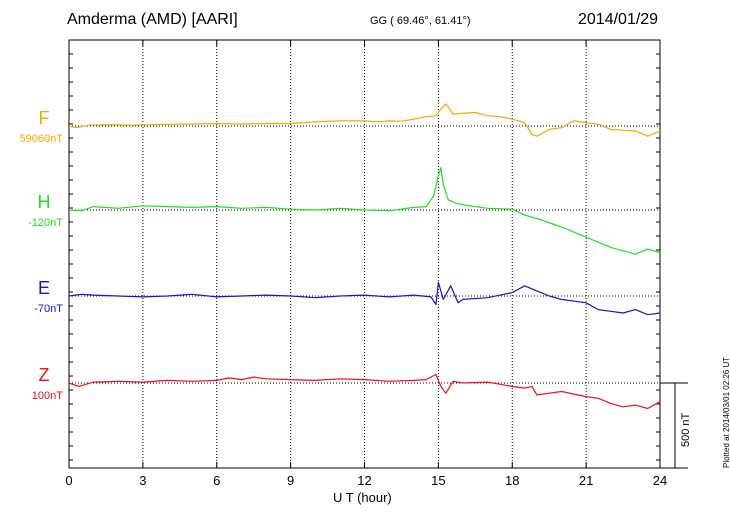 This screenshot has height=520, width=730. What do you see at coordinates (364, 391) in the screenshot?
I see `series-line-z` at bounding box center [364, 391].